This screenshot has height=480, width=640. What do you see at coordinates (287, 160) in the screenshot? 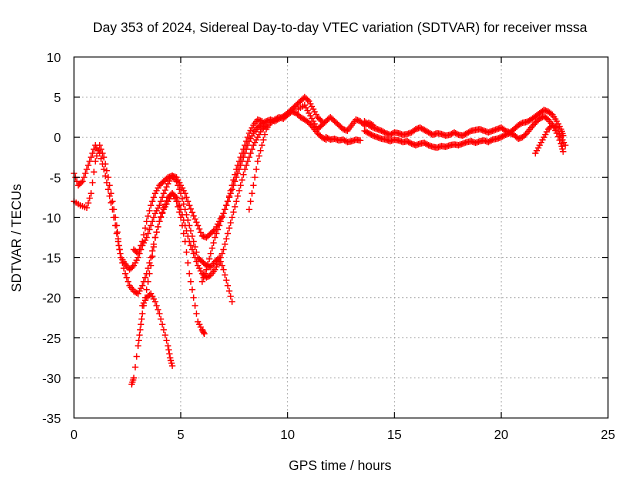
I see `series-arc7` at bounding box center [287, 160].